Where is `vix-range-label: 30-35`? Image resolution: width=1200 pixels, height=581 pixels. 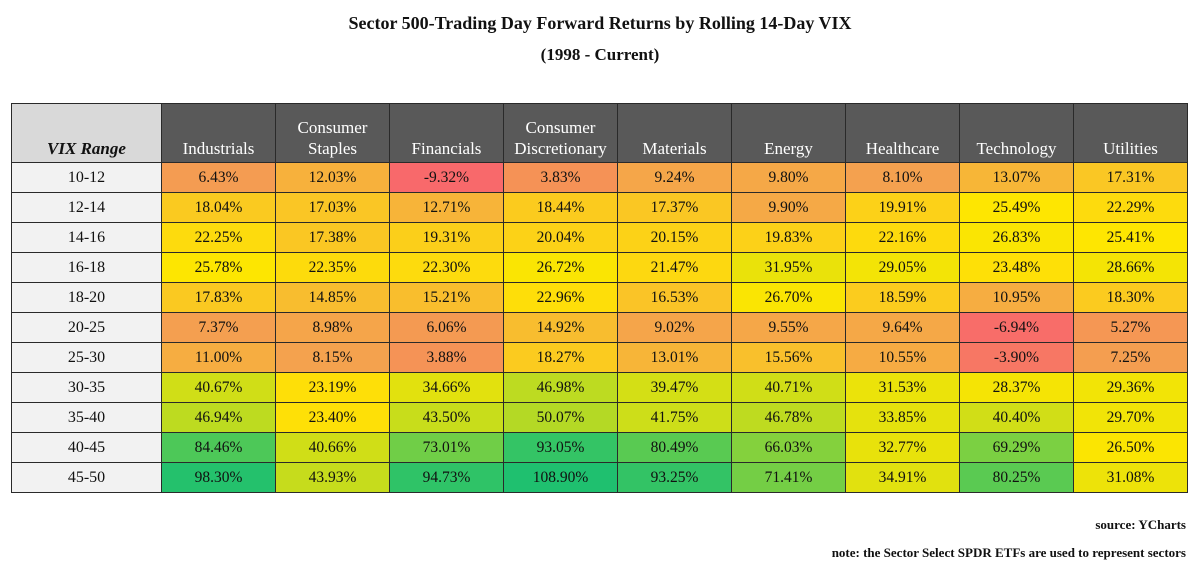 vix-range-label: 30-35 is located at coordinates (86, 387).